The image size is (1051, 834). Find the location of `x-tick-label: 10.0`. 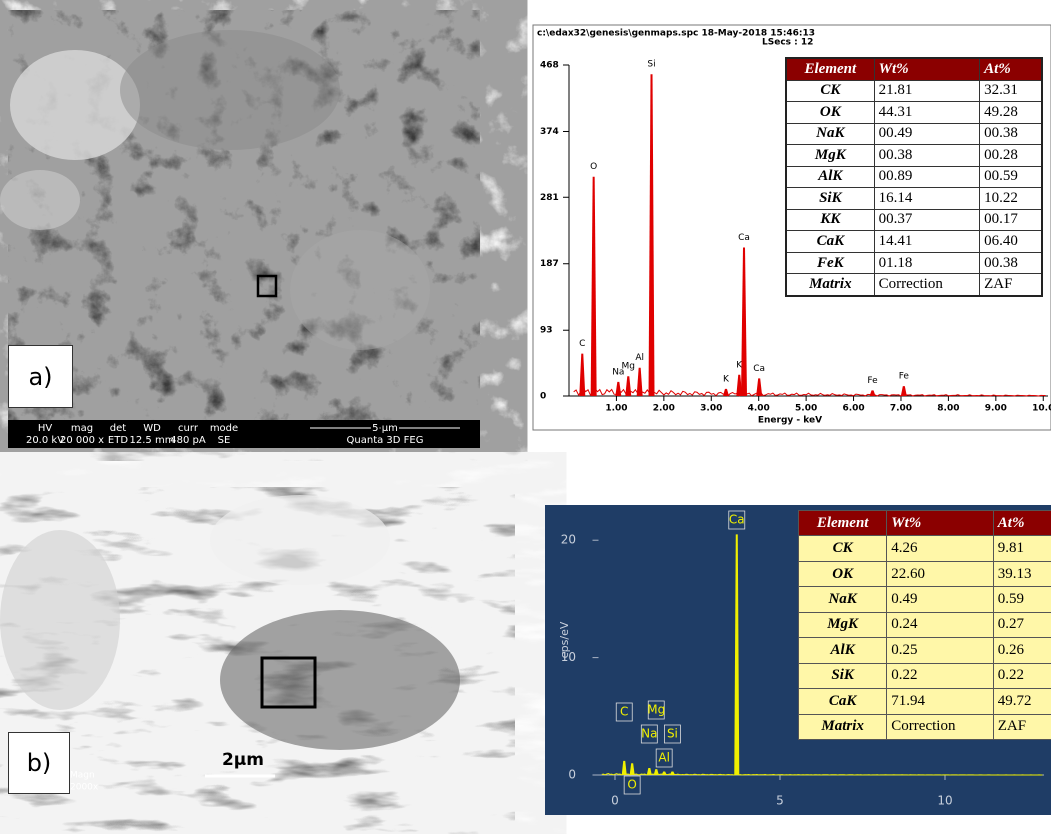

x-tick-label: 10.0 is located at coordinates (1041, 409).